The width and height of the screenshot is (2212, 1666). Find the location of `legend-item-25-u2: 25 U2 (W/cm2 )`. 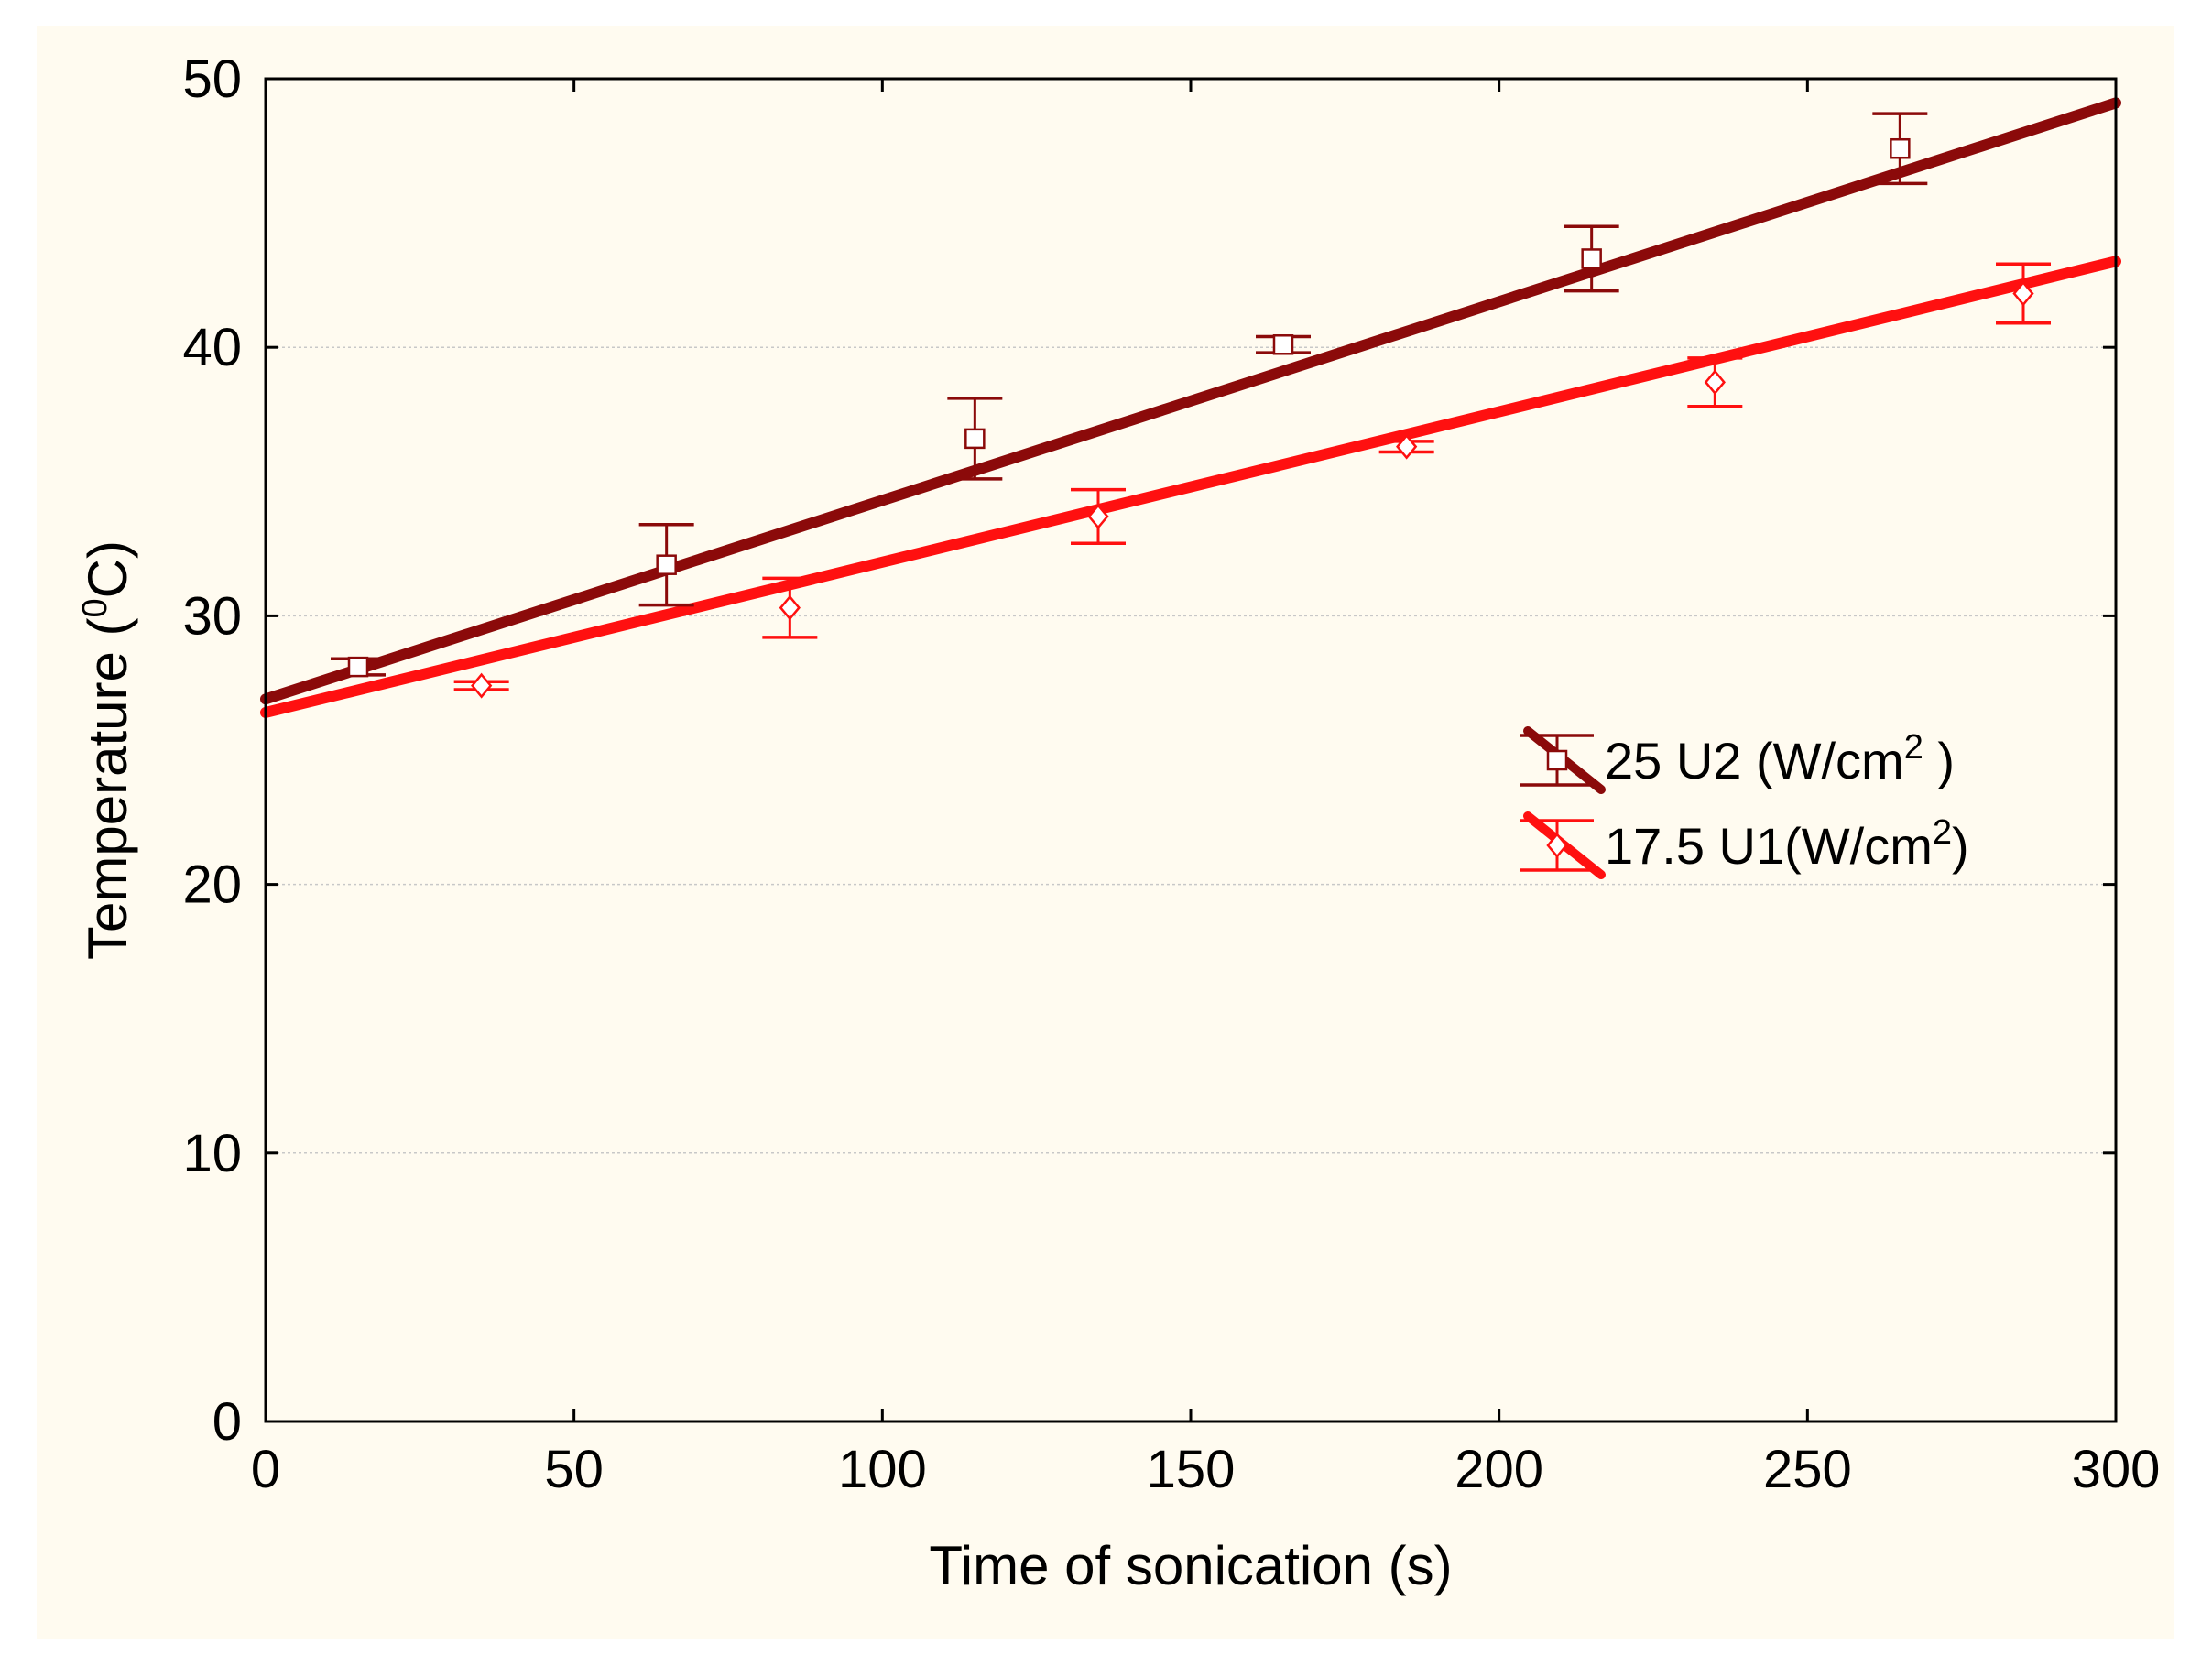

legend-item-25-u2: 25 U2 (W/cm2 ) is located at coordinates (1737, 760).